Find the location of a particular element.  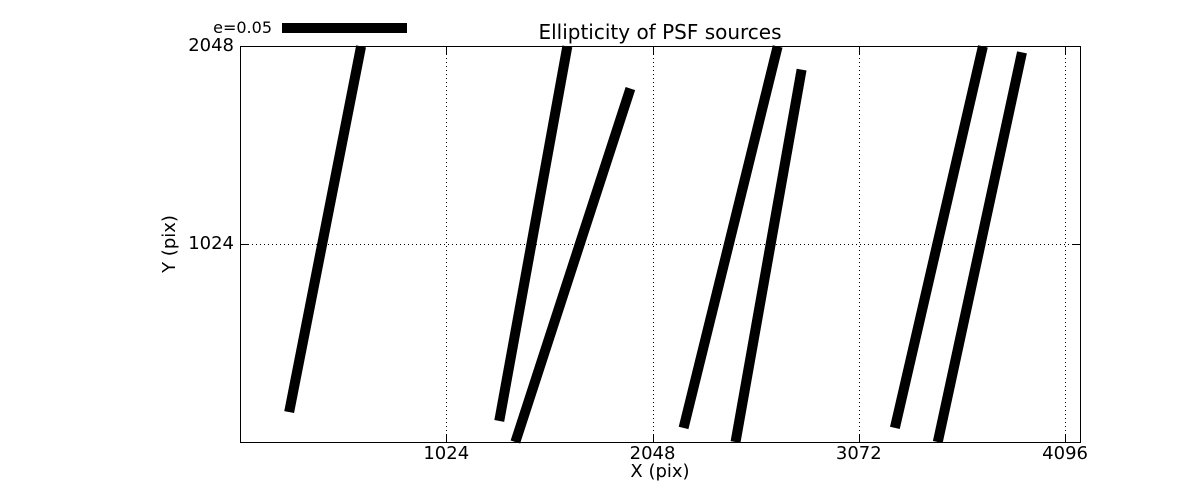

x-tick-label: 3072 is located at coordinates (858, 453).